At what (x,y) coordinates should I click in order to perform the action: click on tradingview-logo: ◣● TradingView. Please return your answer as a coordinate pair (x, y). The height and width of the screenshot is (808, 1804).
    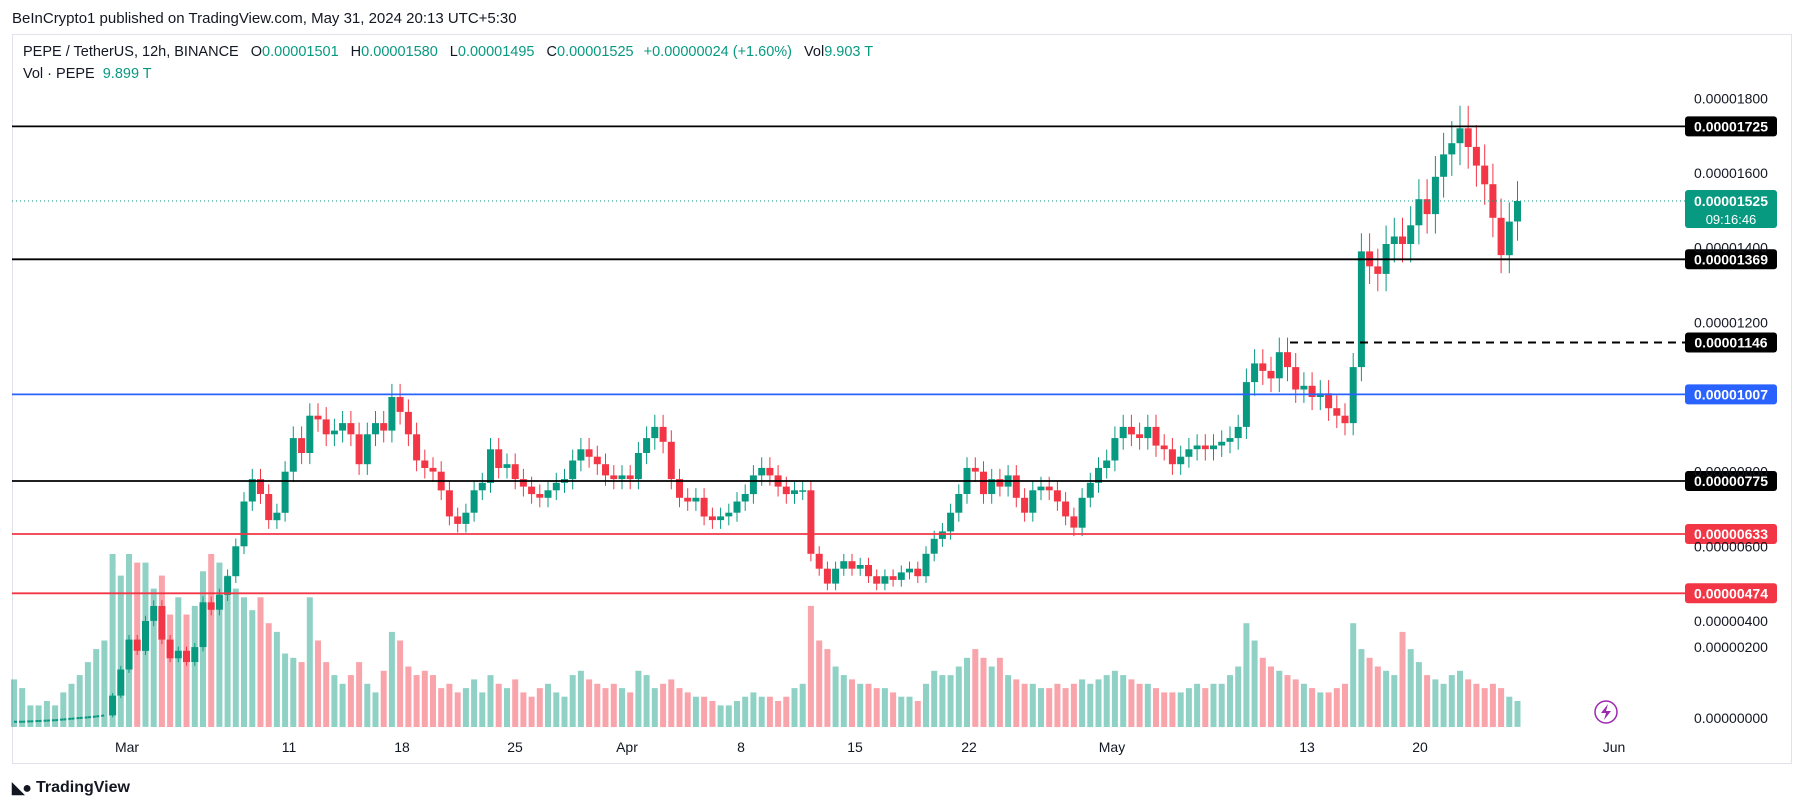
    Looking at the image, I should click on (71, 788).